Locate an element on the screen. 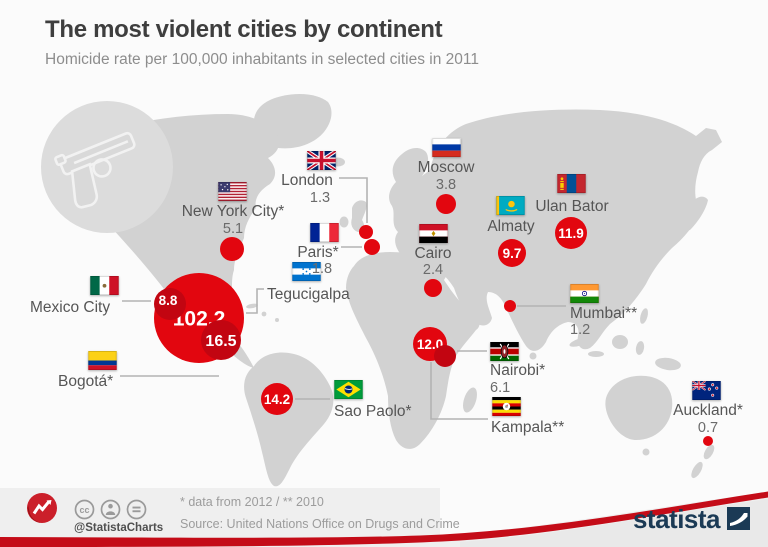 The height and width of the screenshot is (547, 768). footer-swoosh is located at coordinates (384, 517).